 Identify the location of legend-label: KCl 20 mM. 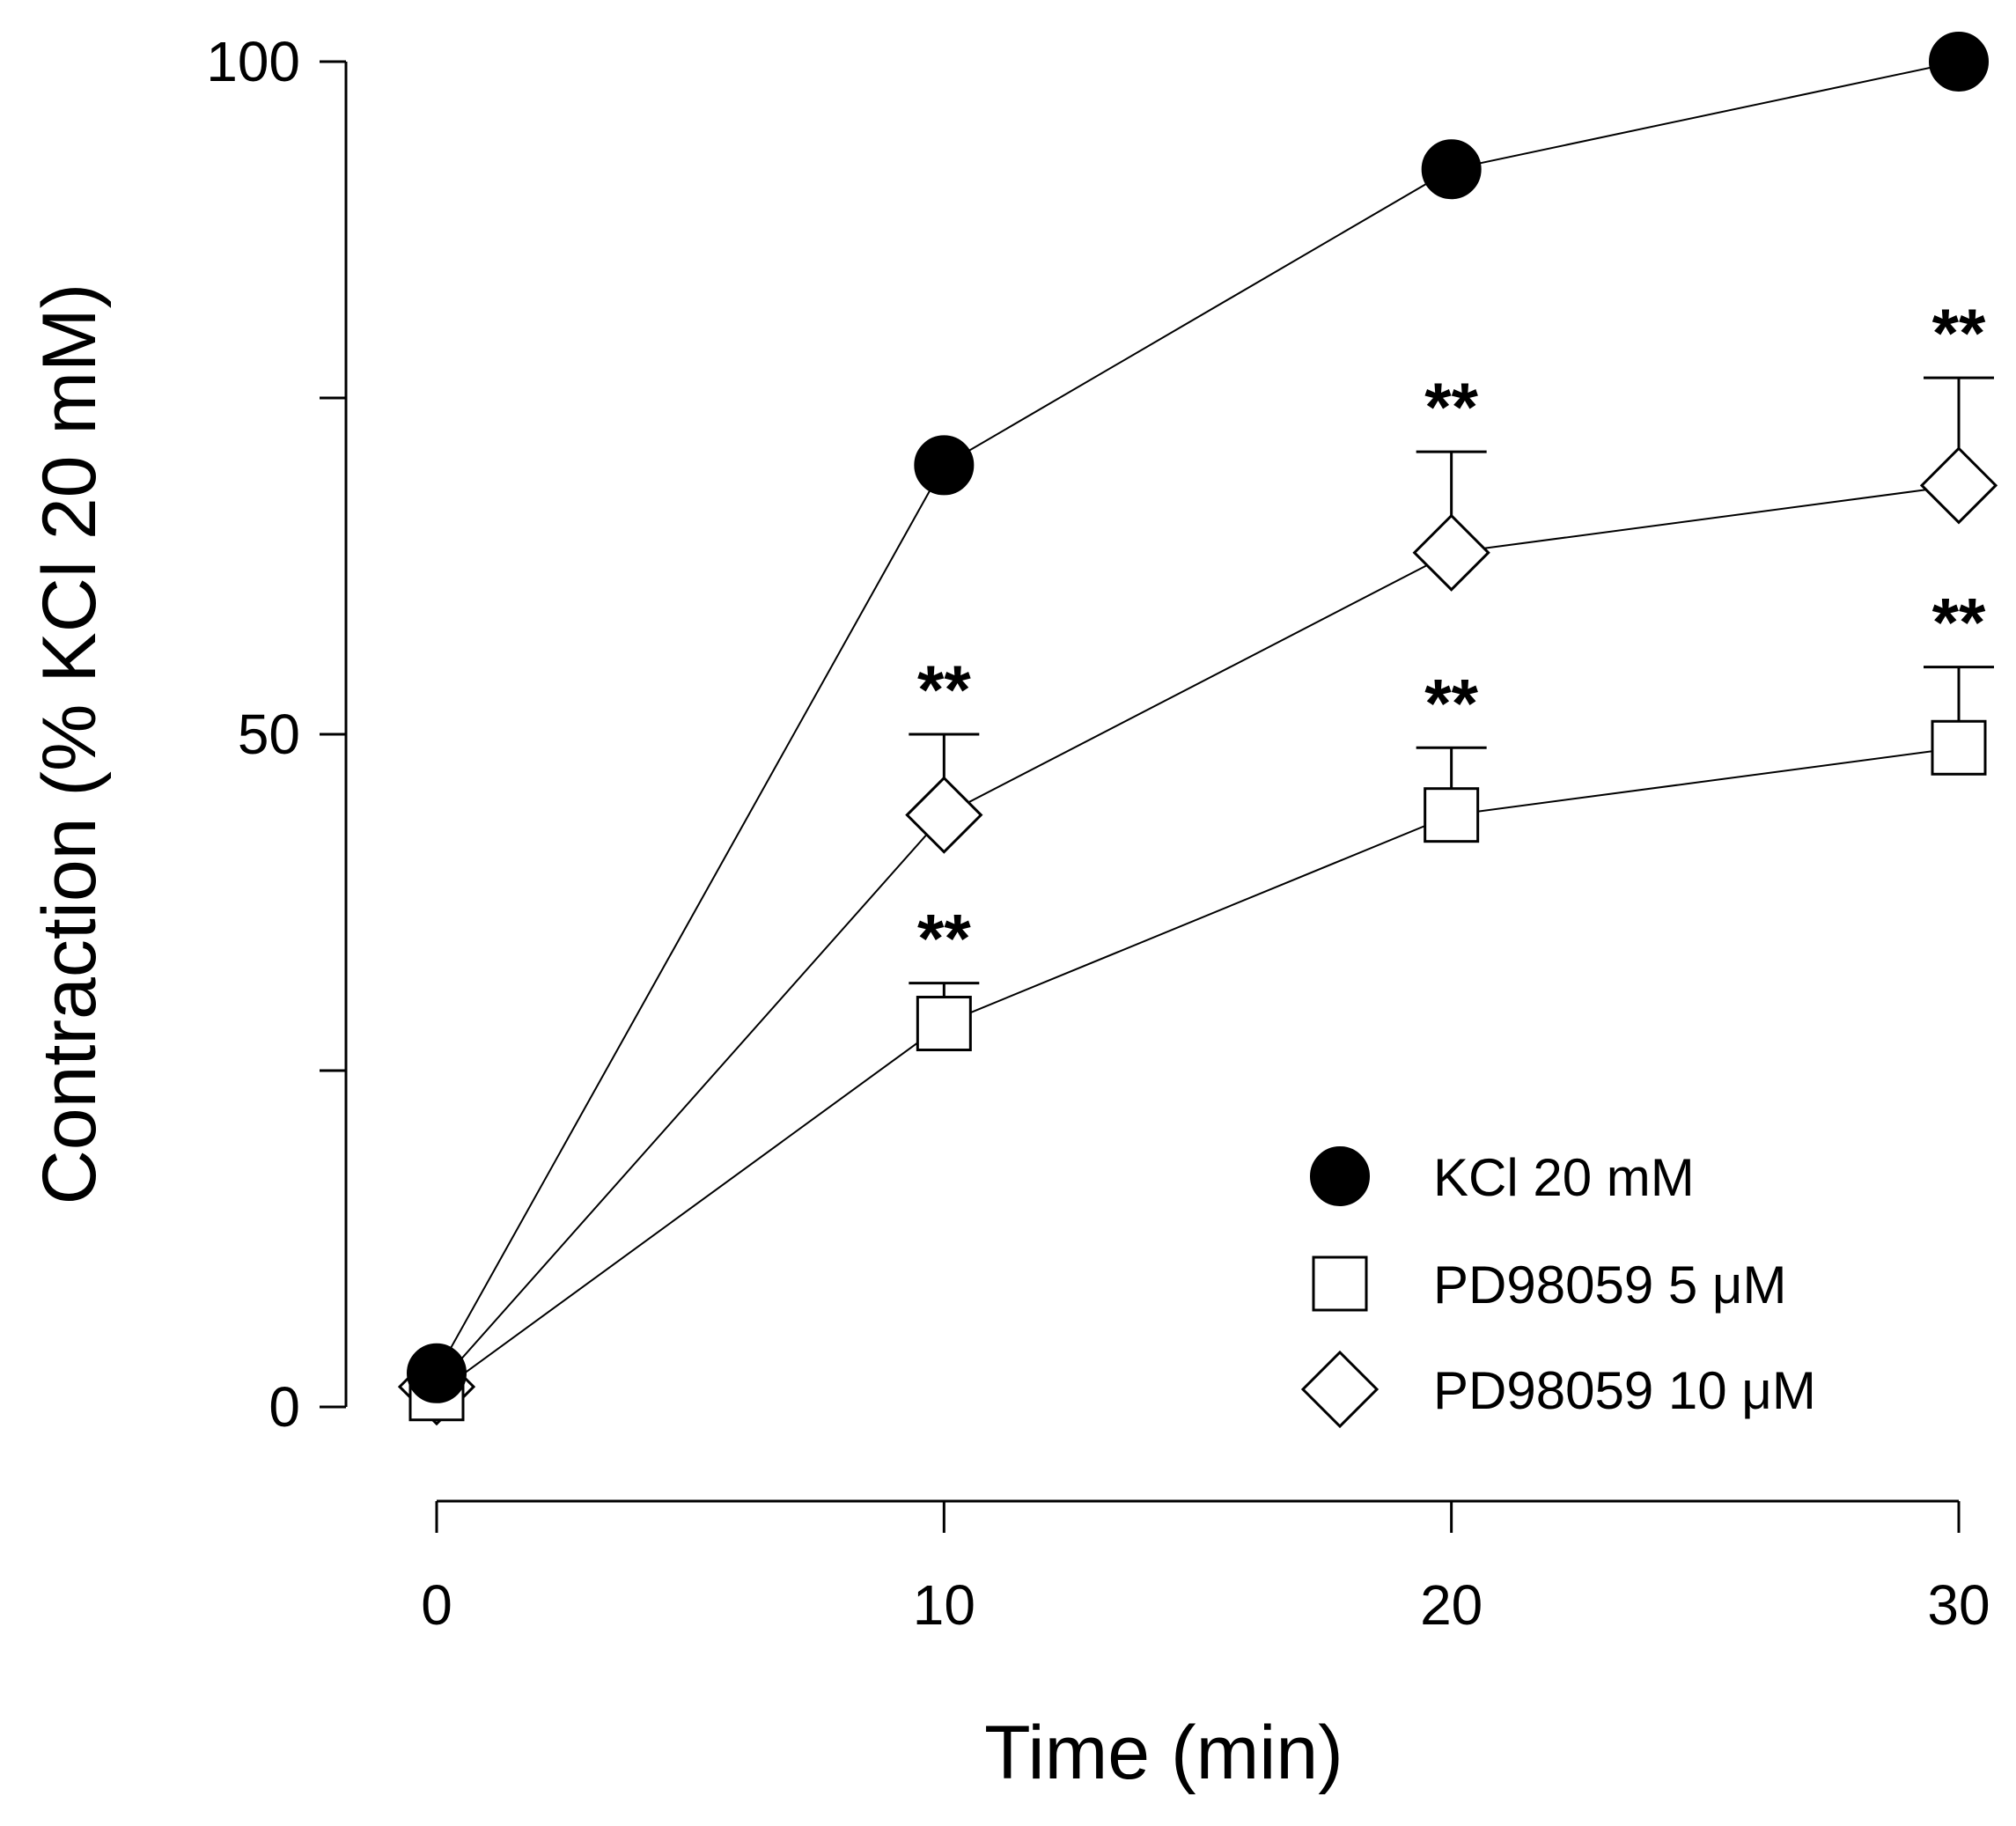
(1564, 1177).